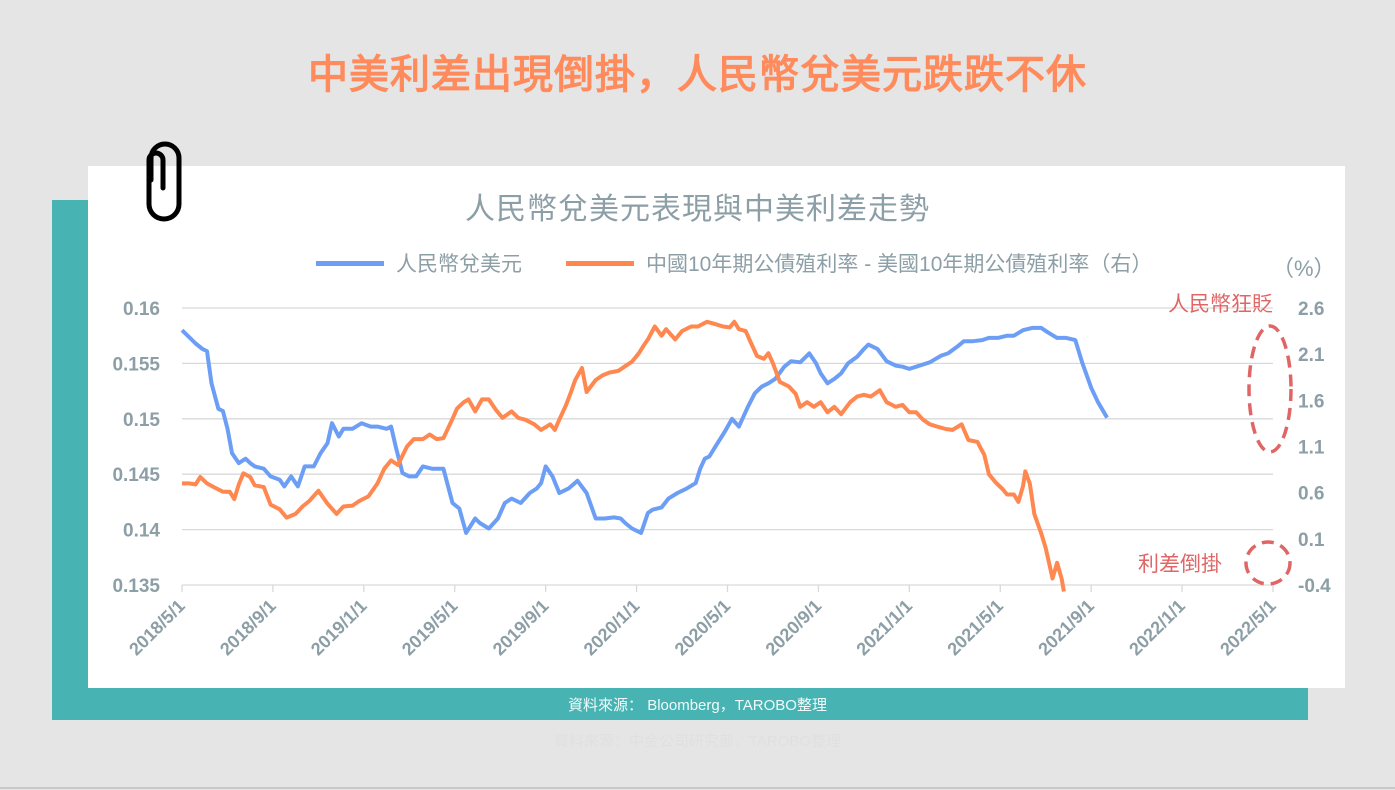 Image resolution: width=1395 pixels, height=790 pixels. What do you see at coordinates (612, 628) in the screenshot?
I see `x-tick-label: 2020/1/1` at bounding box center [612, 628].